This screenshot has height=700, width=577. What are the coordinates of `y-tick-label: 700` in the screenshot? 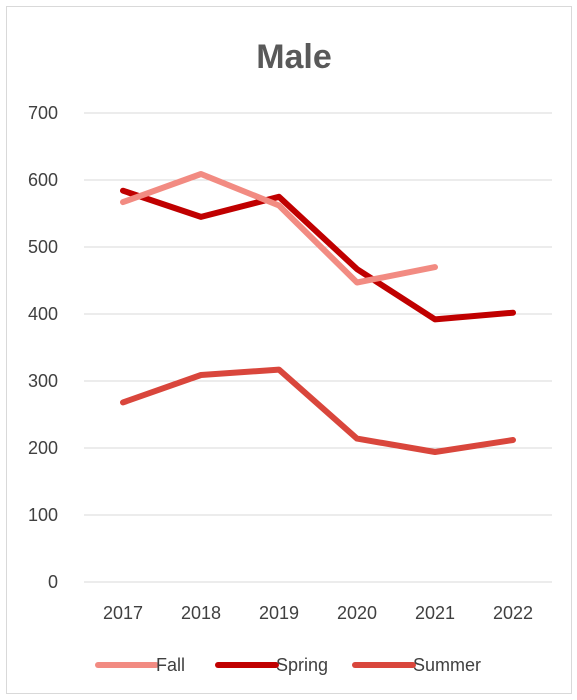 It's located at (43, 113).